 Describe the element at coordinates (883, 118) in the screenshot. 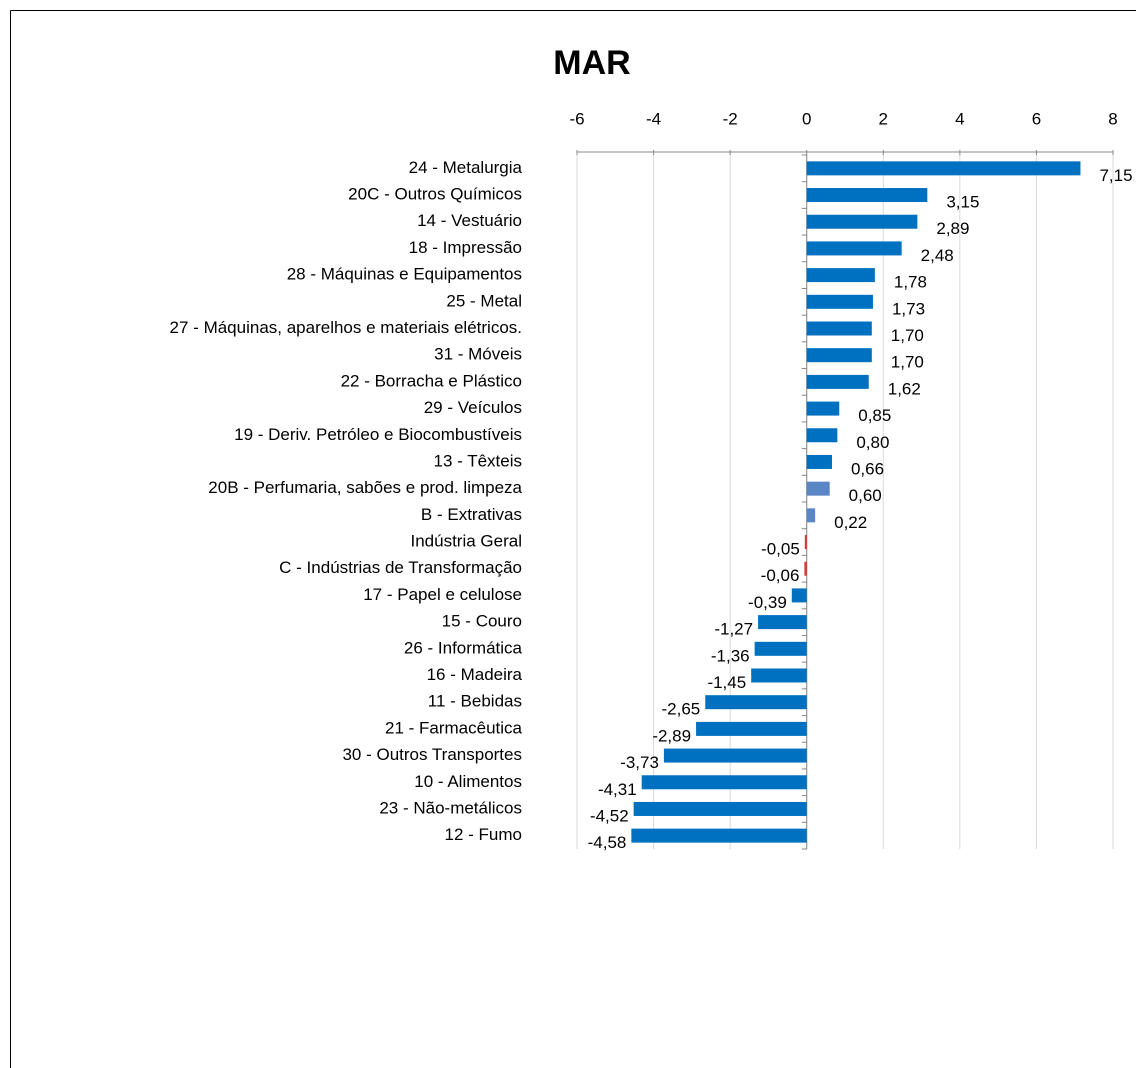

I see `x-tick-label: 2` at that location.